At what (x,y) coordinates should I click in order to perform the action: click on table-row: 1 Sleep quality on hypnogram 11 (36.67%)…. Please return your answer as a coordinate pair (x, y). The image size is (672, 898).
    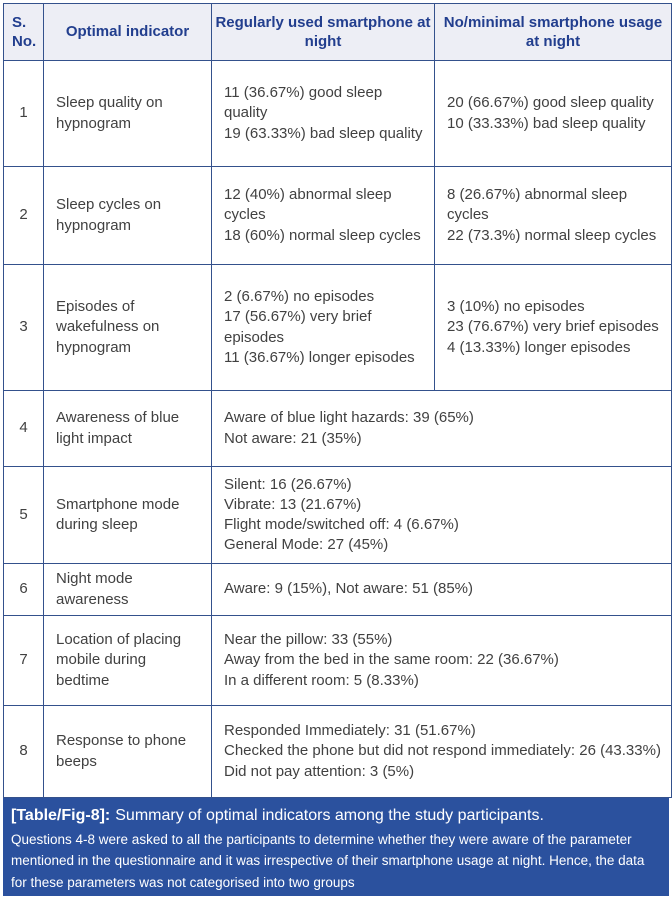
    Looking at the image, I should click on (337, 113).